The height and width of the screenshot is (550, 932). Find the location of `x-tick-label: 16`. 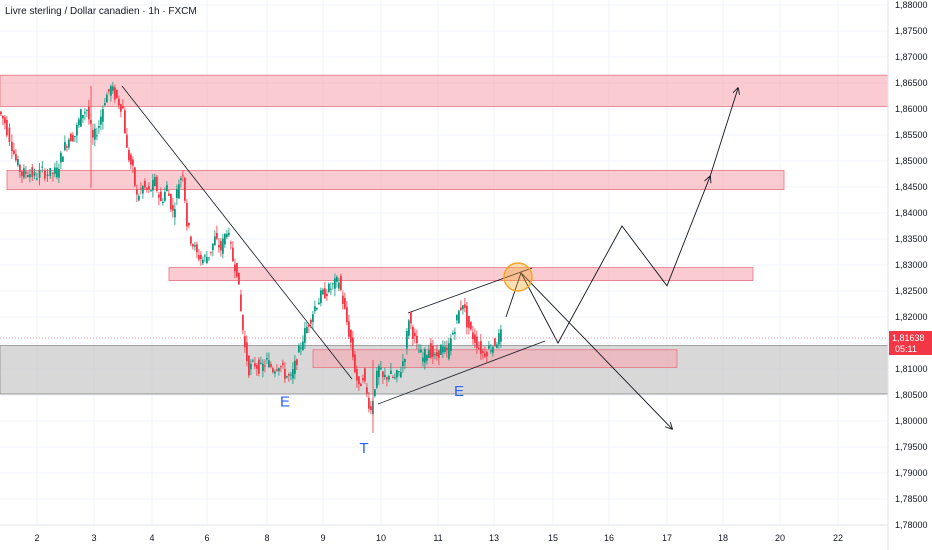

x-tick-label: 16 is located at coordinates (609, 538).